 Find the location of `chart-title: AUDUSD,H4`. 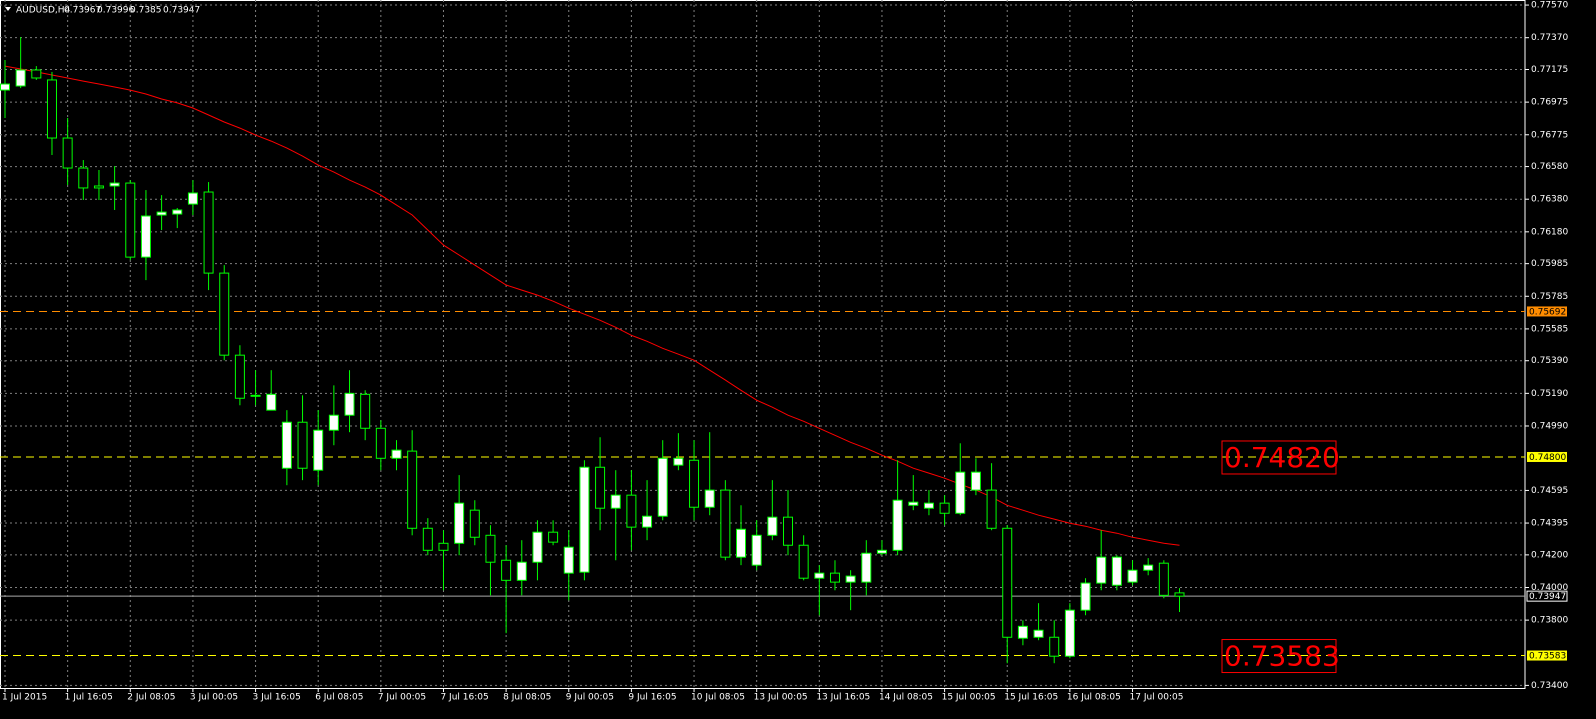

chart-title: AUDUSD,H4 is located at coordinates (43, 11).